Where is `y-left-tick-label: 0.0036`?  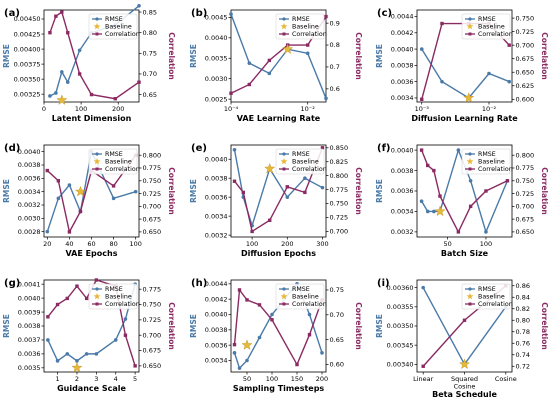
y-left-tick-label: 0.0036 is located at coordinates (402, 191).